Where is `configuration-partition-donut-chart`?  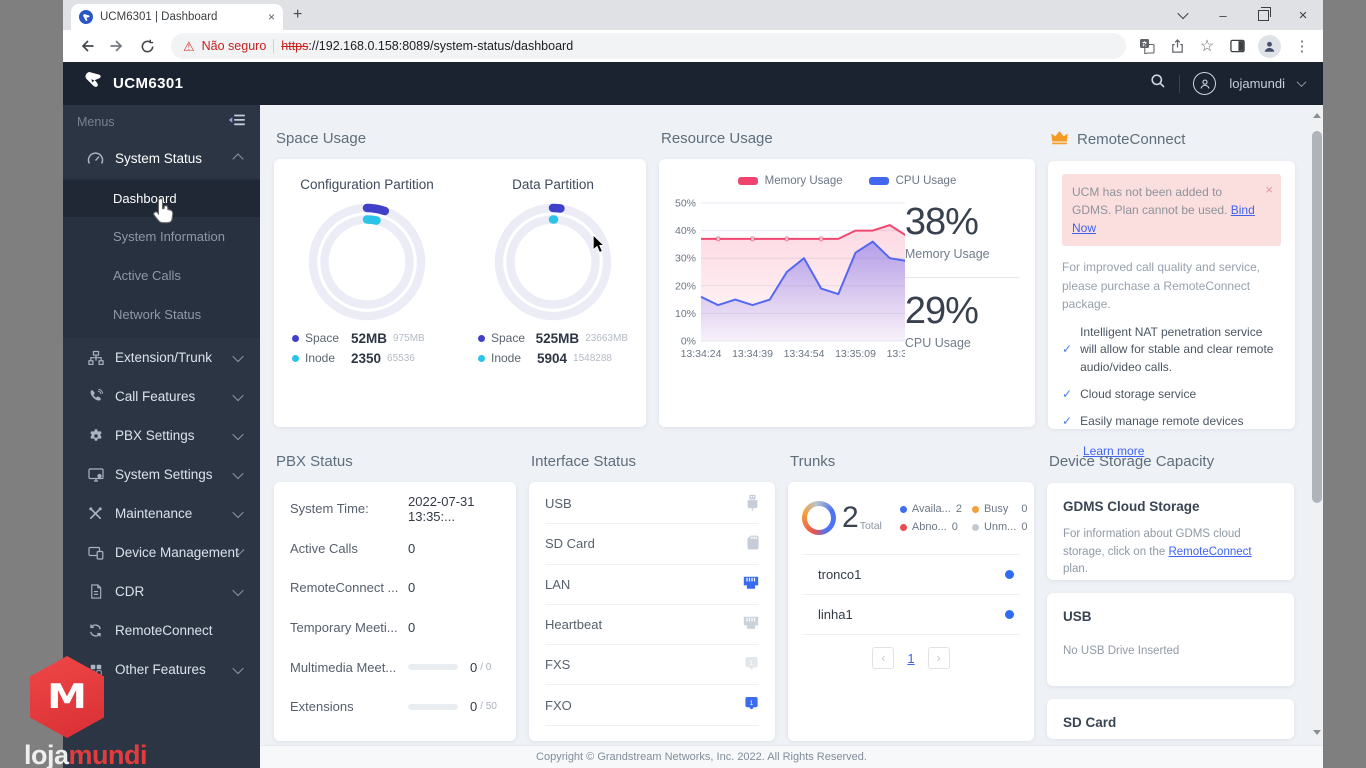 configuration-partition-donut-chart is located at coordinates (367, 262).